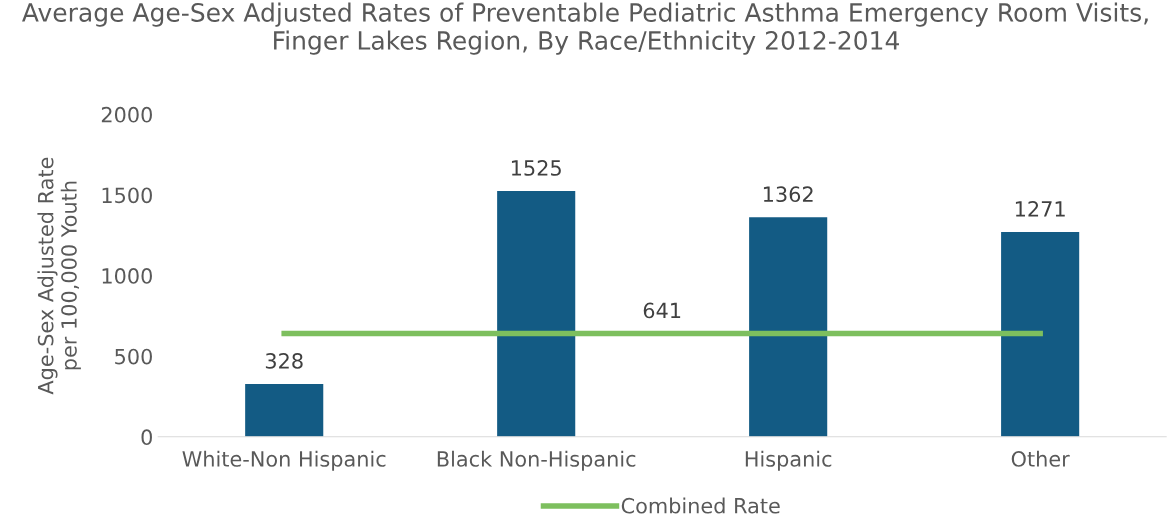  Describe the element at coordinates (133, 356) in the screenshot. I see `y-tick-label: 500` at that location.